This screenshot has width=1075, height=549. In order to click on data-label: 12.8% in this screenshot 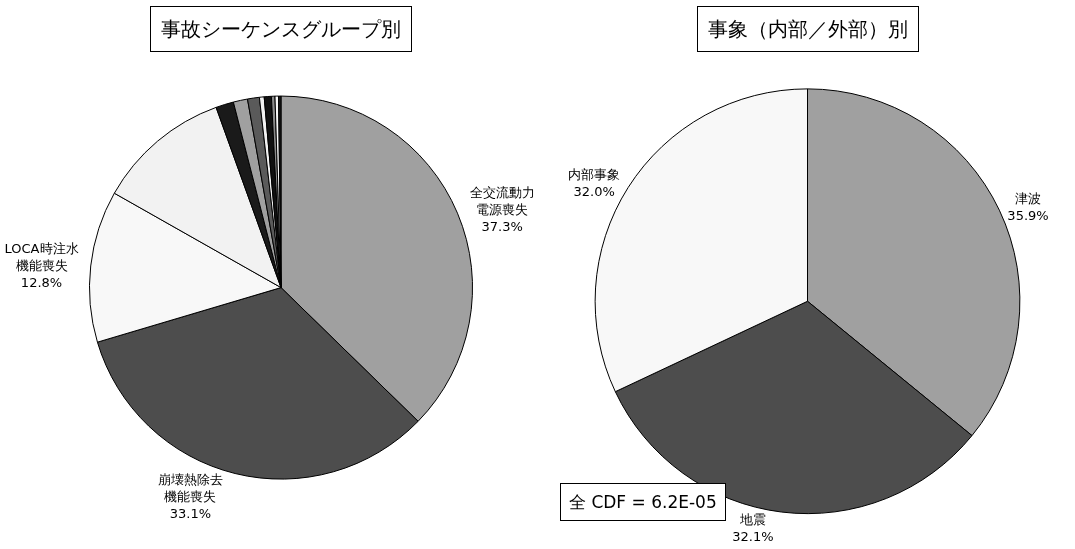, I will do `click(41, 283)`.